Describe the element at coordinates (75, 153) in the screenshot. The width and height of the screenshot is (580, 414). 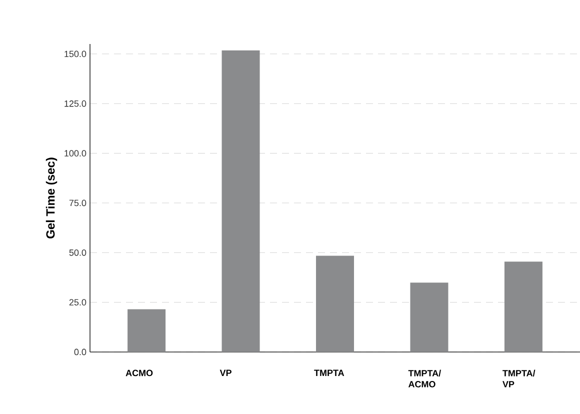
I see `y-tick-label: 100.0` at that location.